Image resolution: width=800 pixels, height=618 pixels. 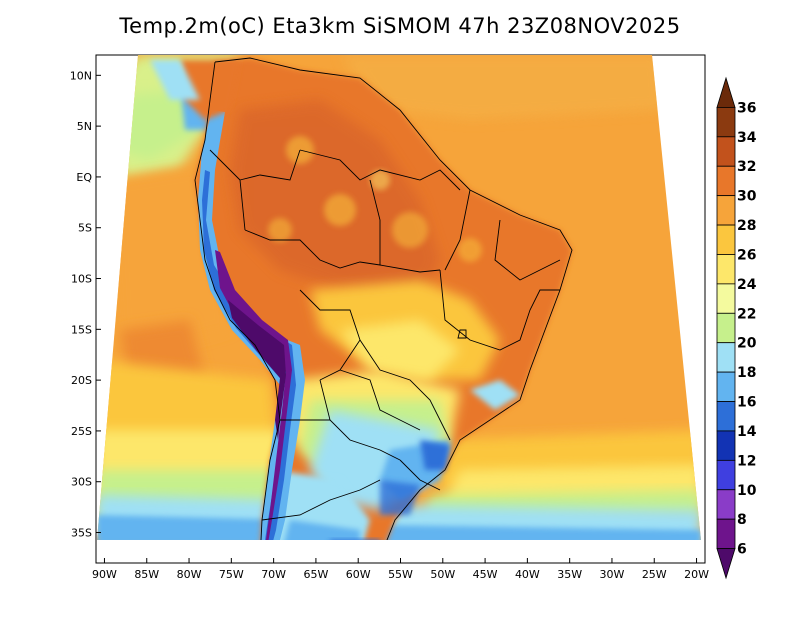 I want to click on lon-tick-label: 45W, so click(x=485, y=574).